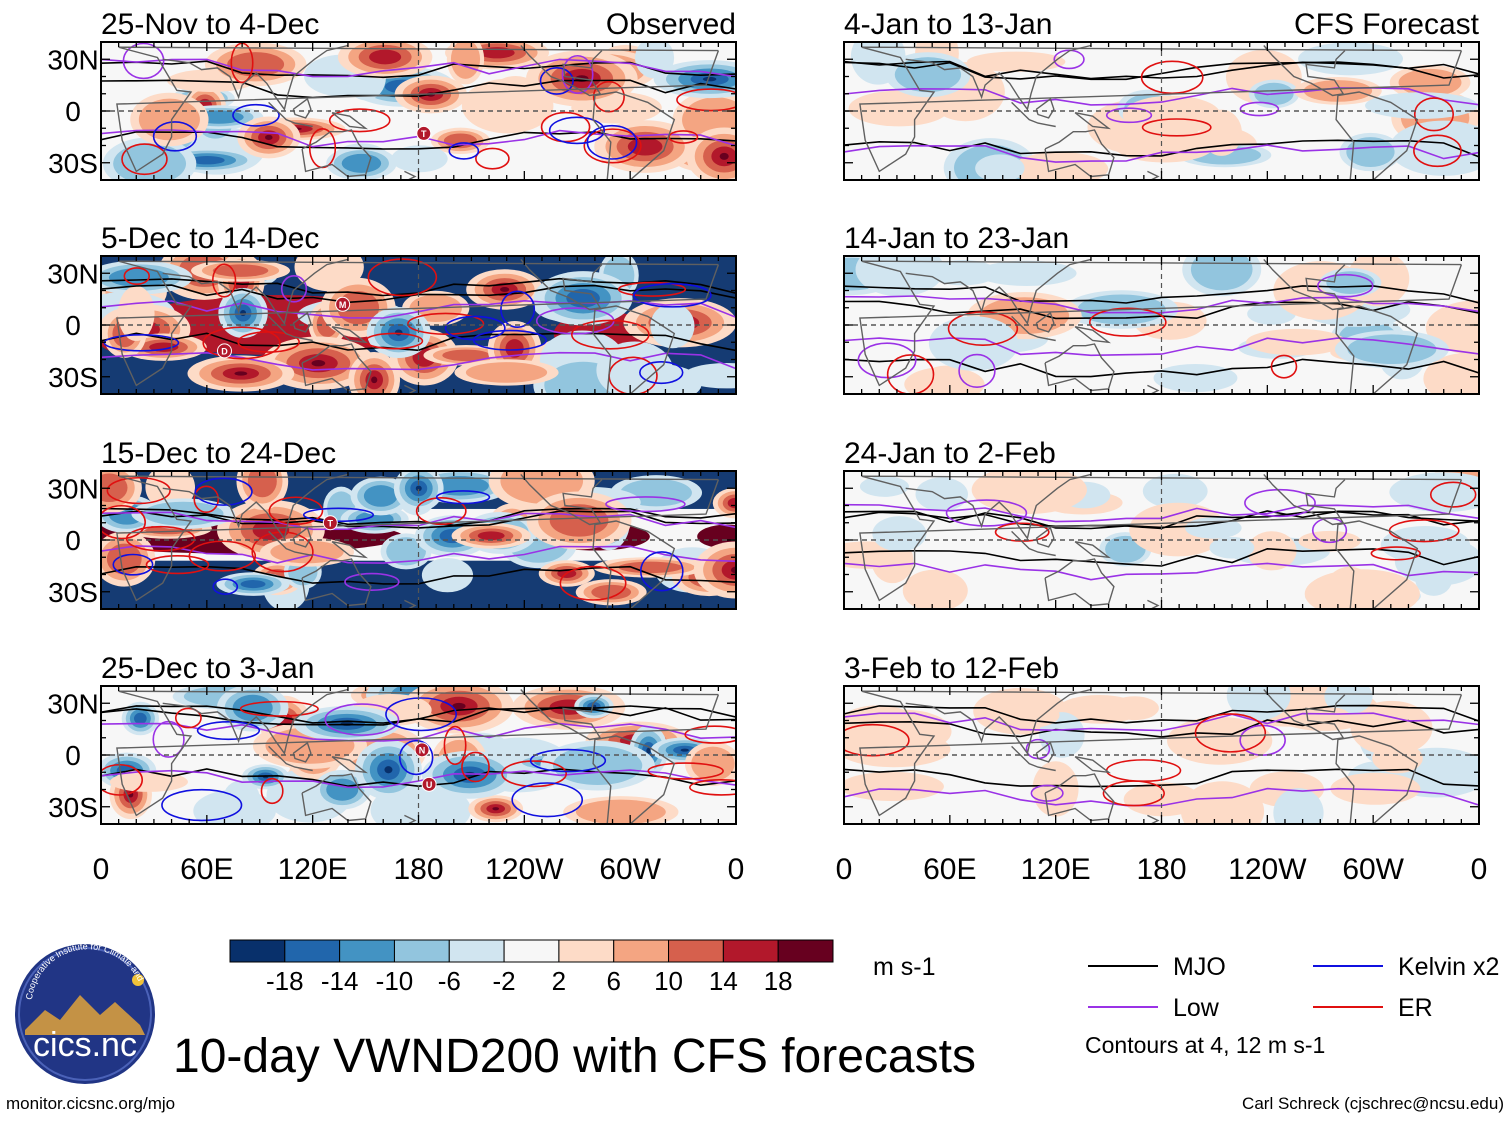 This screenshot has height=1121, width=1510. What do you see at coordinates (429, 784) in the screenshot?
I see `storm-marker: U` at bounding box center [429, 784].